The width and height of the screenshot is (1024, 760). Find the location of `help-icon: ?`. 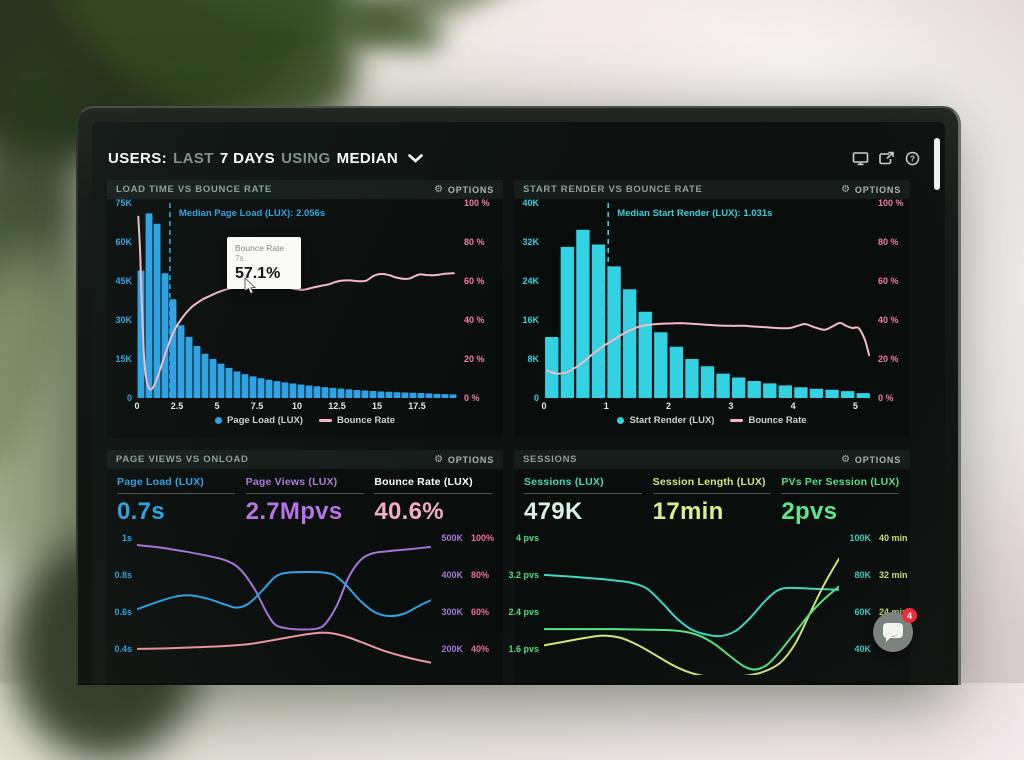

help-icon: ? is located at coordinates (912, 158).